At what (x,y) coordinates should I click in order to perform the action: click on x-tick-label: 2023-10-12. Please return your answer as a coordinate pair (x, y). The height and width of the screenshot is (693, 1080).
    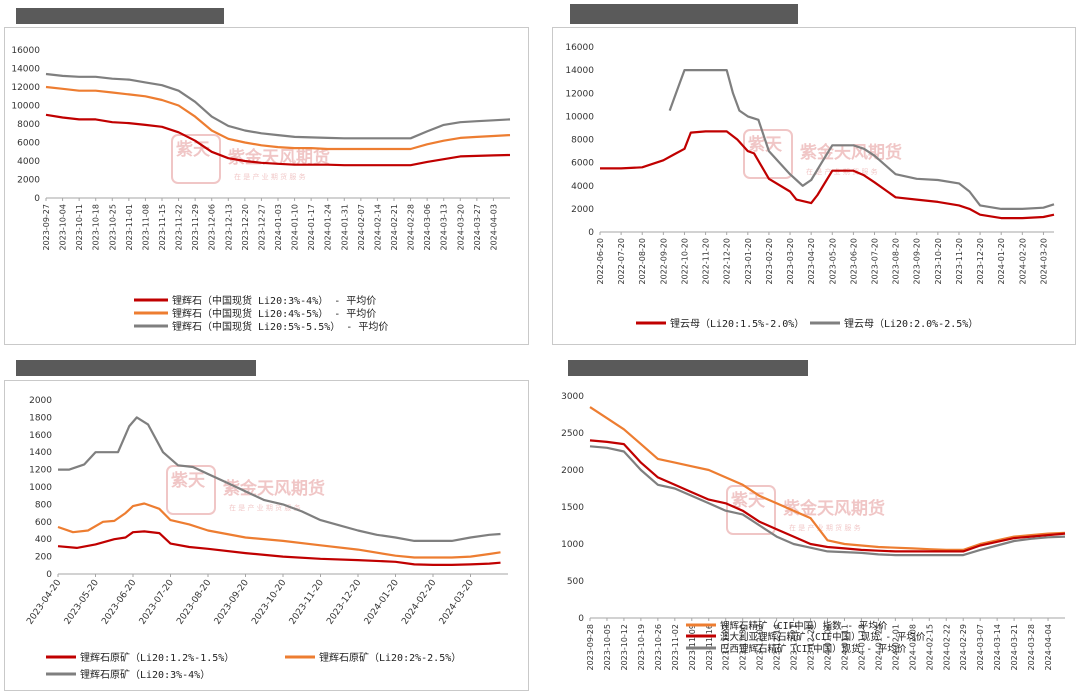
    Looking at the image, I should click on (624, 647).